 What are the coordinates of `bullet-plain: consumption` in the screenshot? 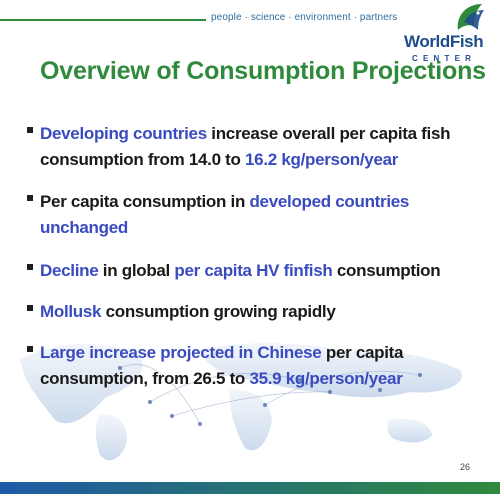 It's located at (386, 270).